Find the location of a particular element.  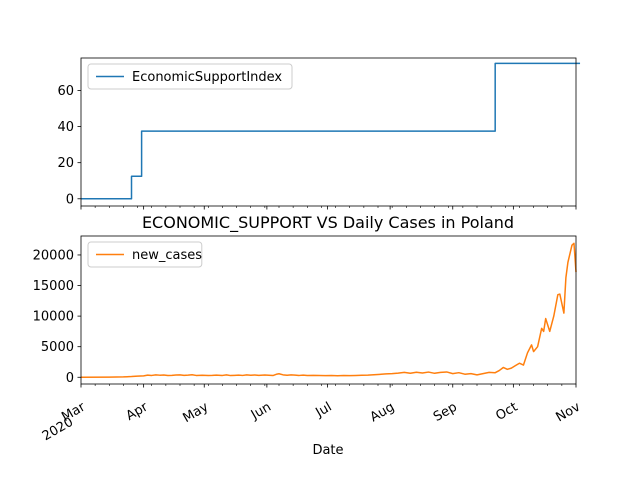

x-tick-label: Nov is located at coordinates (569, 413).